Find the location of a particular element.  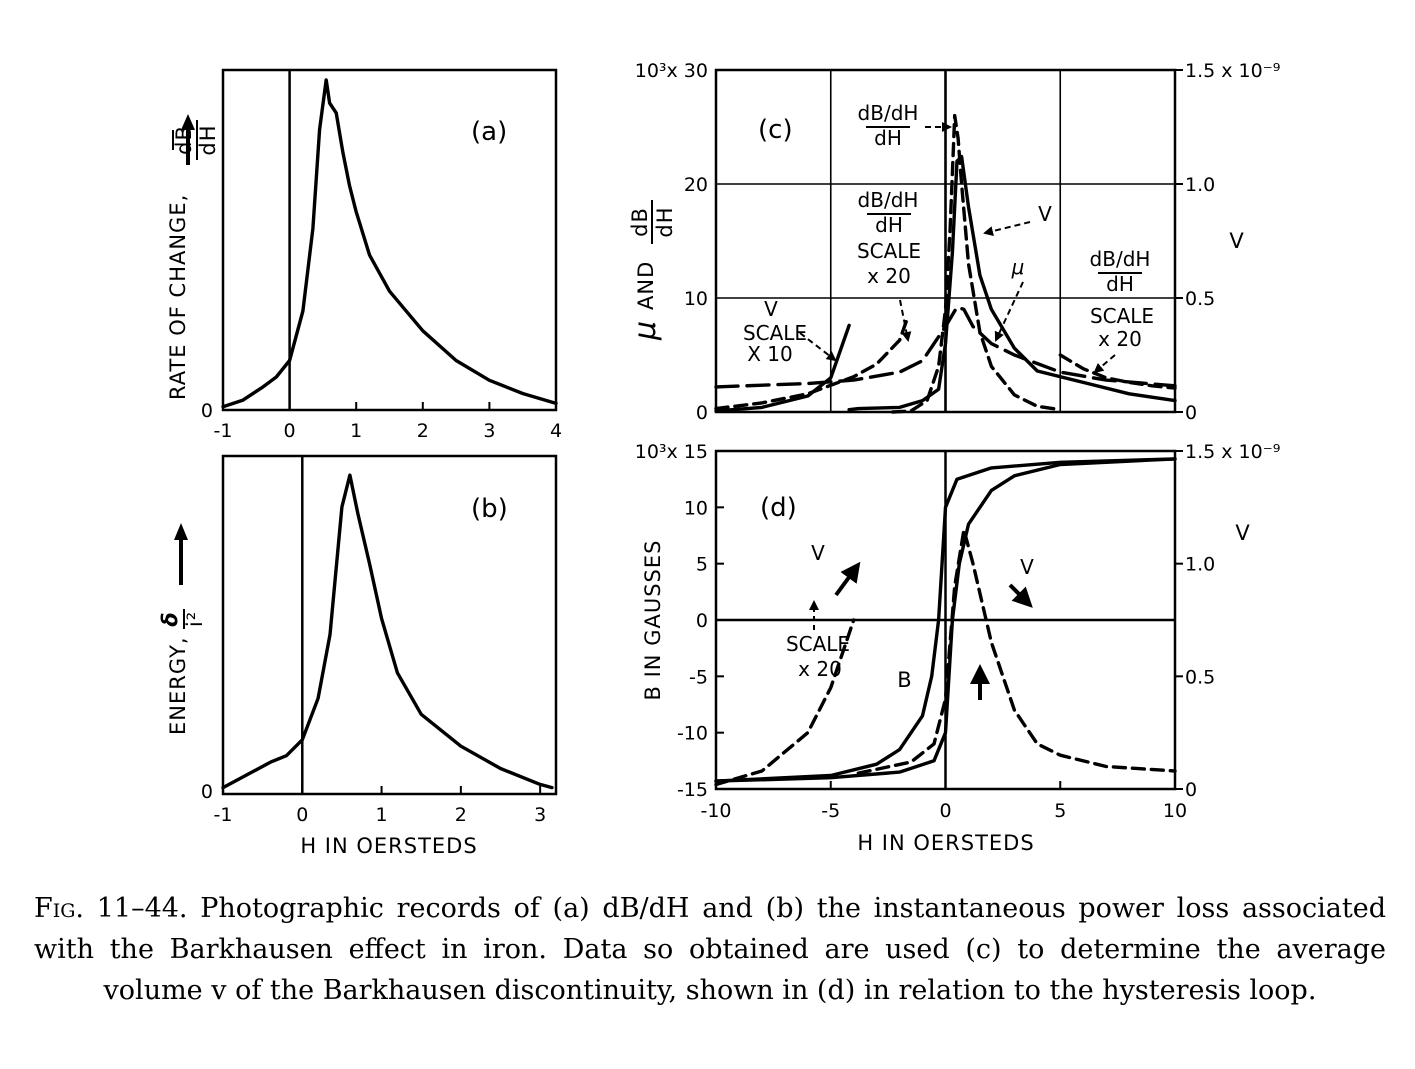

panel-a-xtick-label: 1 is located at coordinates (356, 431).